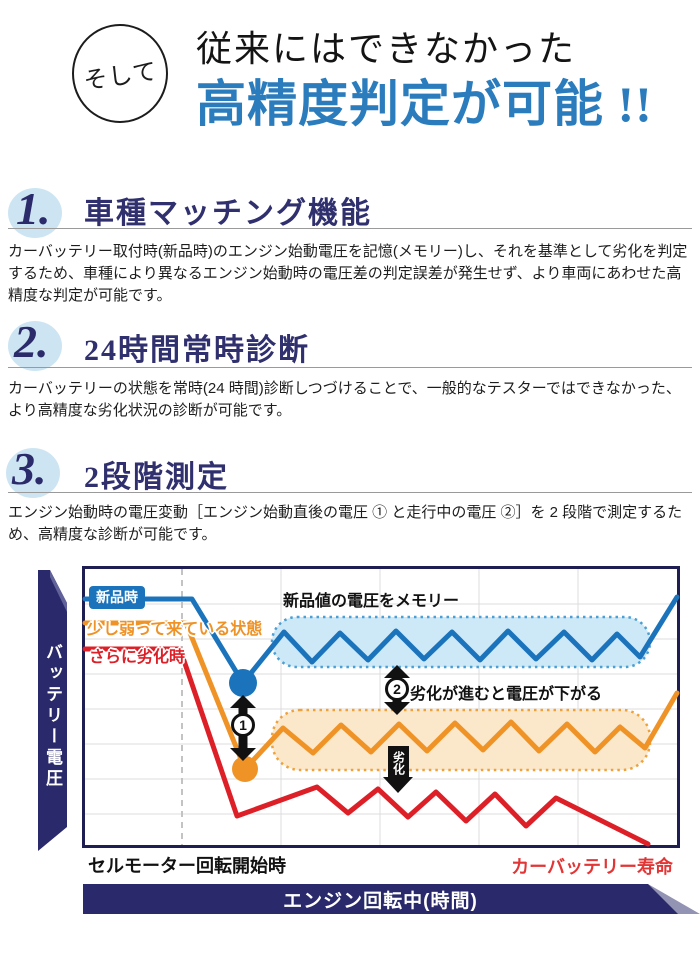 This screenshot has width=700, height=960. I want to click on step1-badge: 1, so click(243, 725).